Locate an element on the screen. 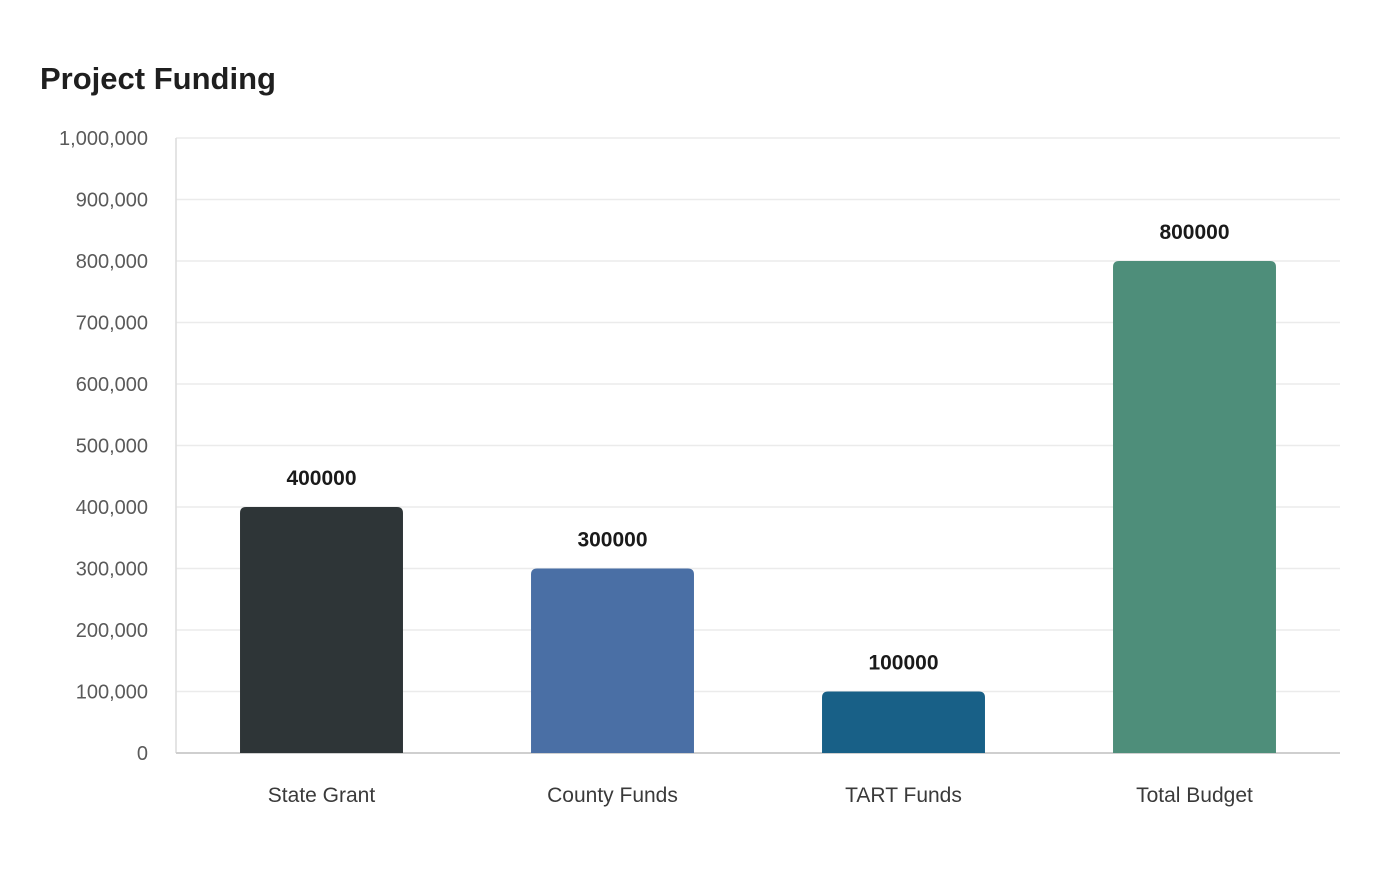 This screenshot has width=1400, height=880. x-category-label: Total Budget is located at coordinates (1194, 795).